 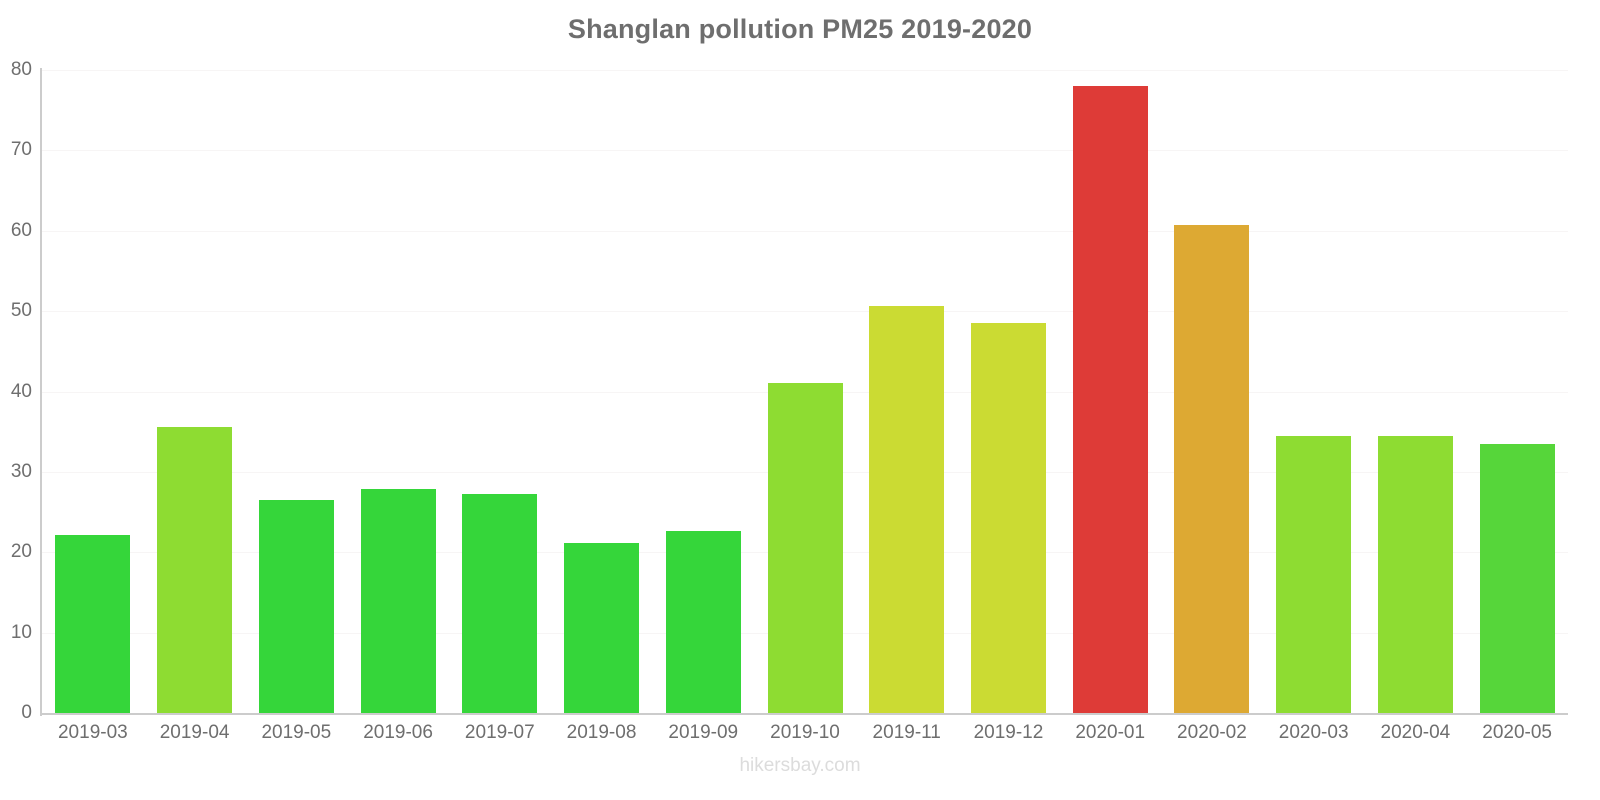 I want to click on x-tick-label: 2019-06, so click(x=398, y=732).